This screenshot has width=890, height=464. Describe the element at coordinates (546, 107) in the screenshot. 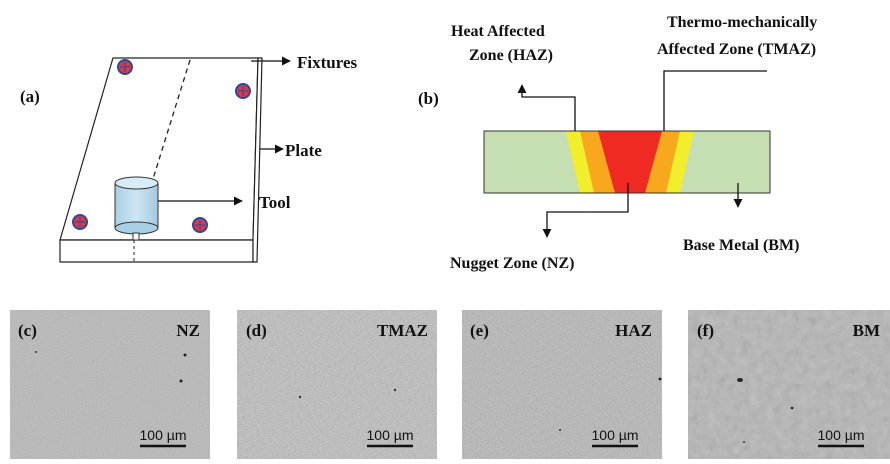

I see `haz-leader` at that location.